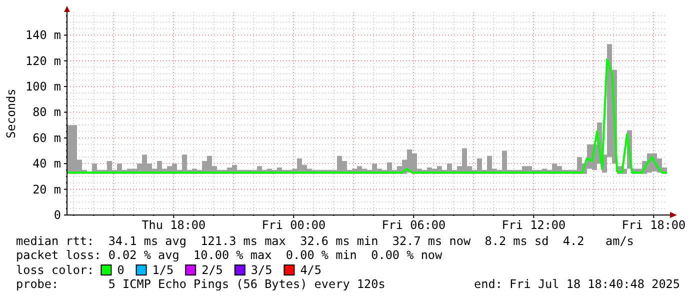 This screenshot has height=297, width=697. Describe the element at coordinates (230, 255) in the screenshot. I see `text: packet loss: 0.02 % avg 10.00 % max 0.00 % min 0.00 % now` at that location.